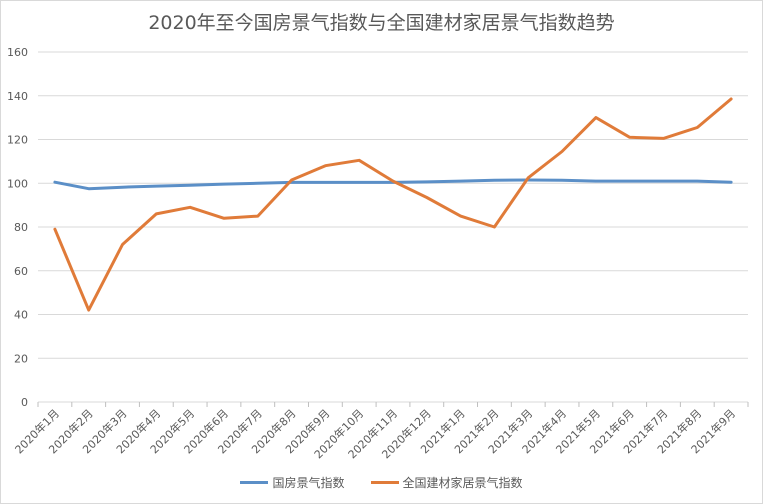 Image resolution: width=763 pixels, height=504 pixels. I want to click on y-tick-label: 120, so click(17, 140).